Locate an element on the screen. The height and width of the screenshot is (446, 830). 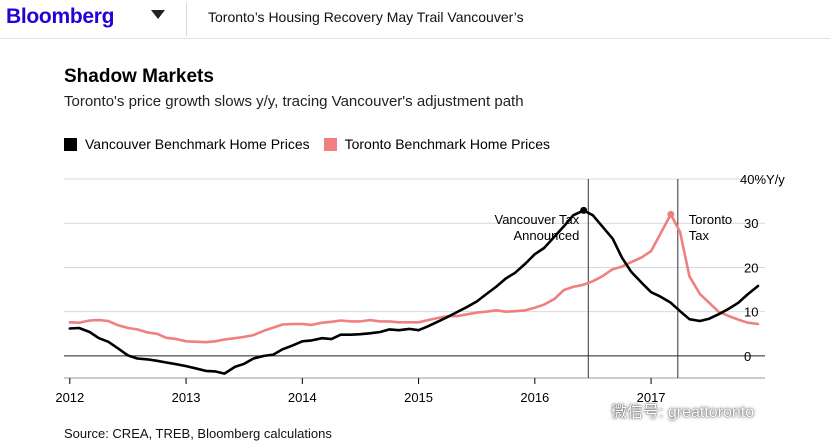
header-divider is located at coordinates (186, 19).